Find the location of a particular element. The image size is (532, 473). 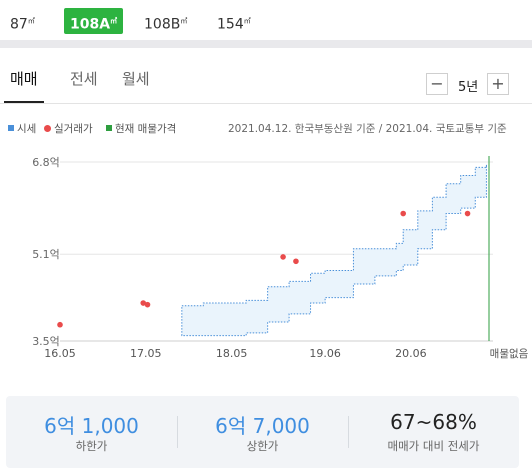

x-tick-label: 20.06 is located at coordinates (411, 353).